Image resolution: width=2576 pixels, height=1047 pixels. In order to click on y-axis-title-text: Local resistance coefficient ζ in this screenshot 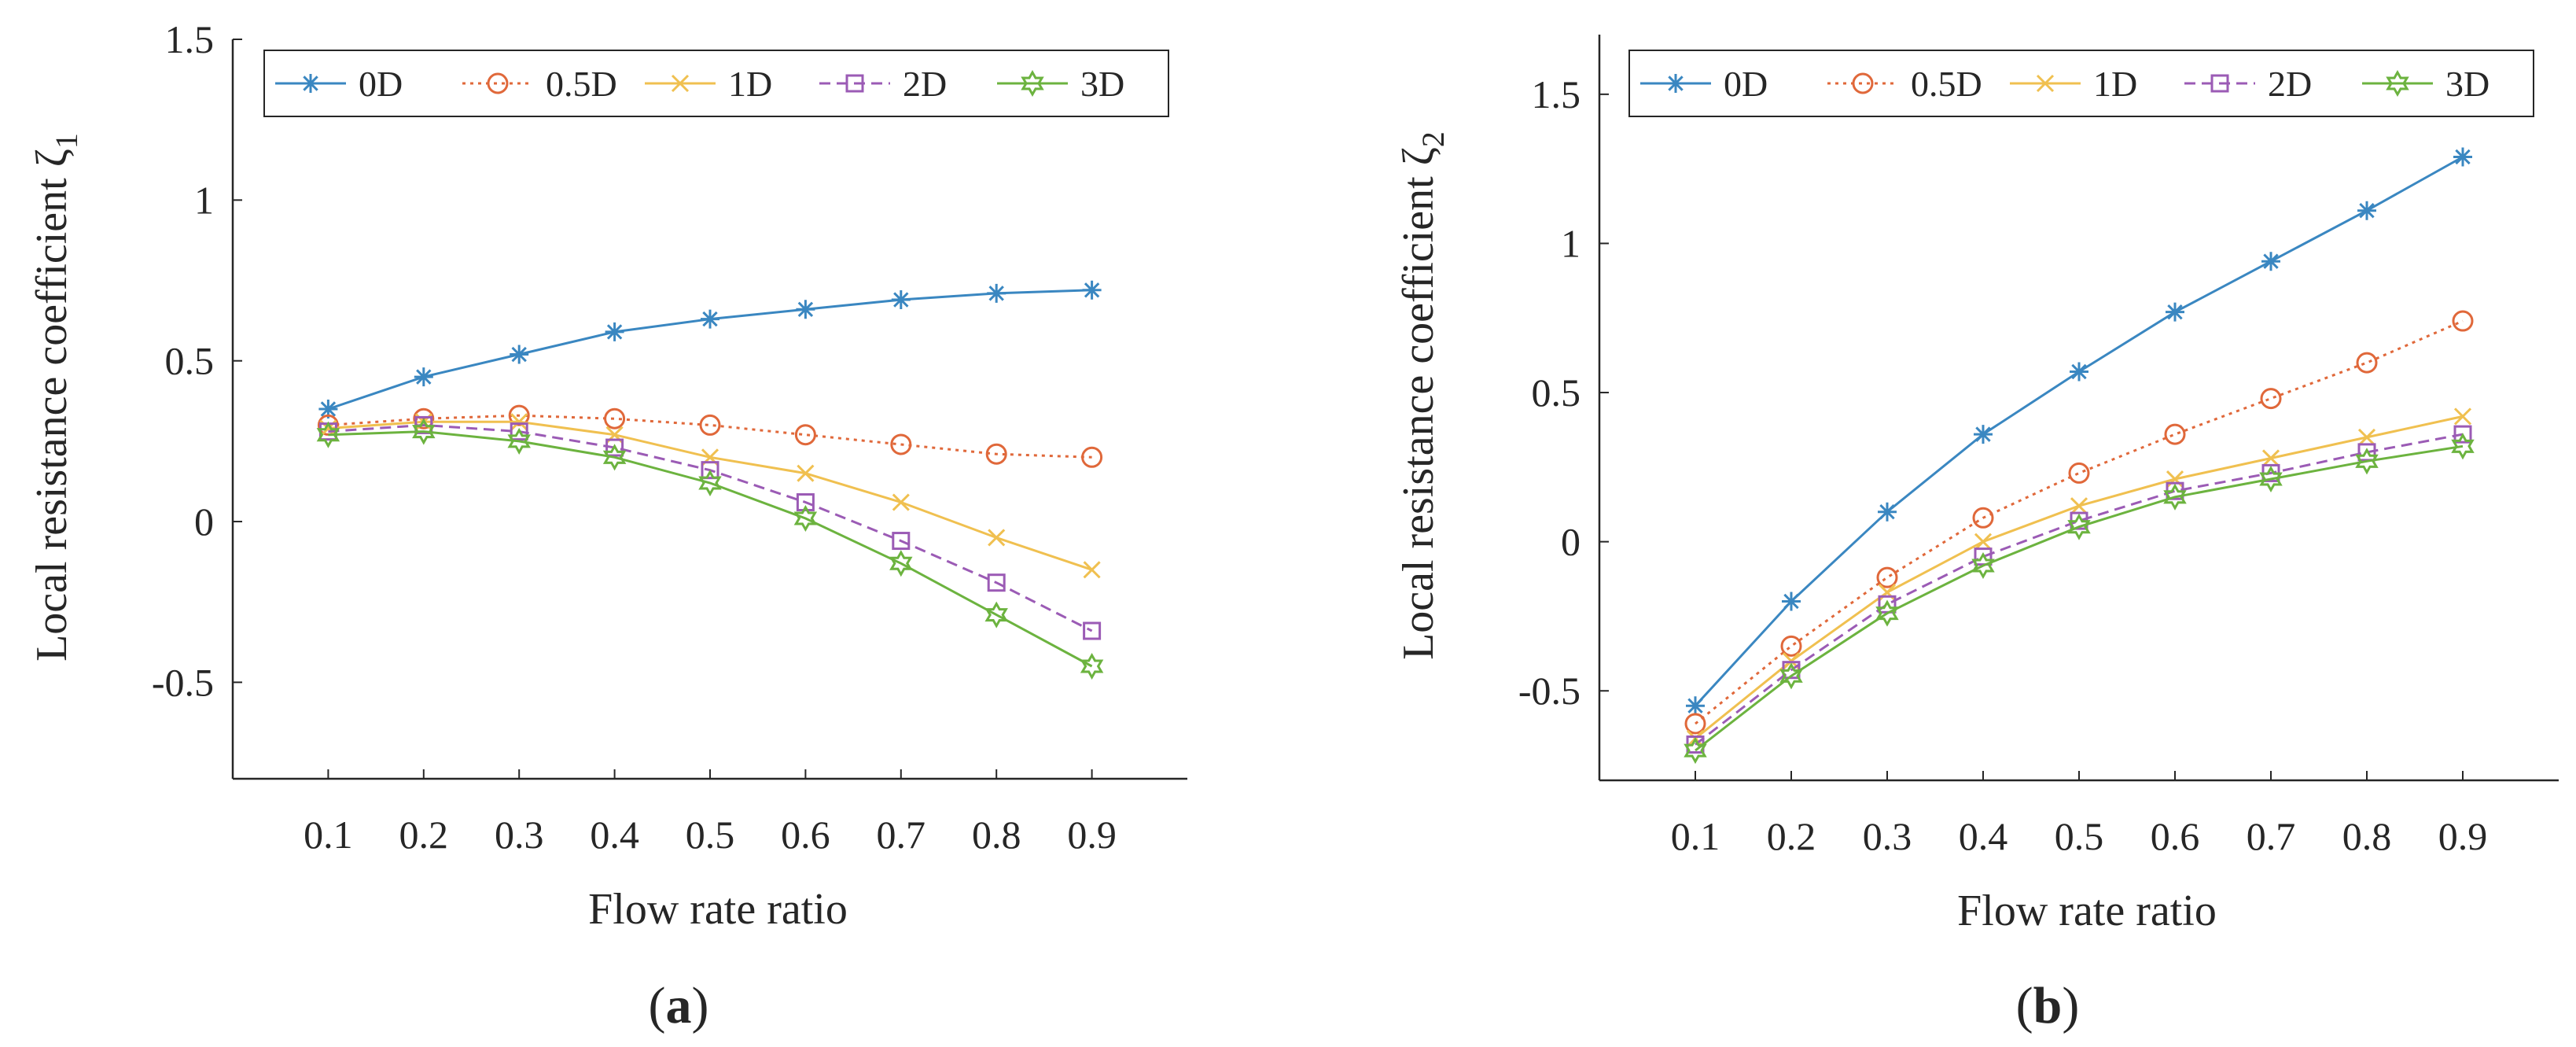, I will do `click(52, 405)`.